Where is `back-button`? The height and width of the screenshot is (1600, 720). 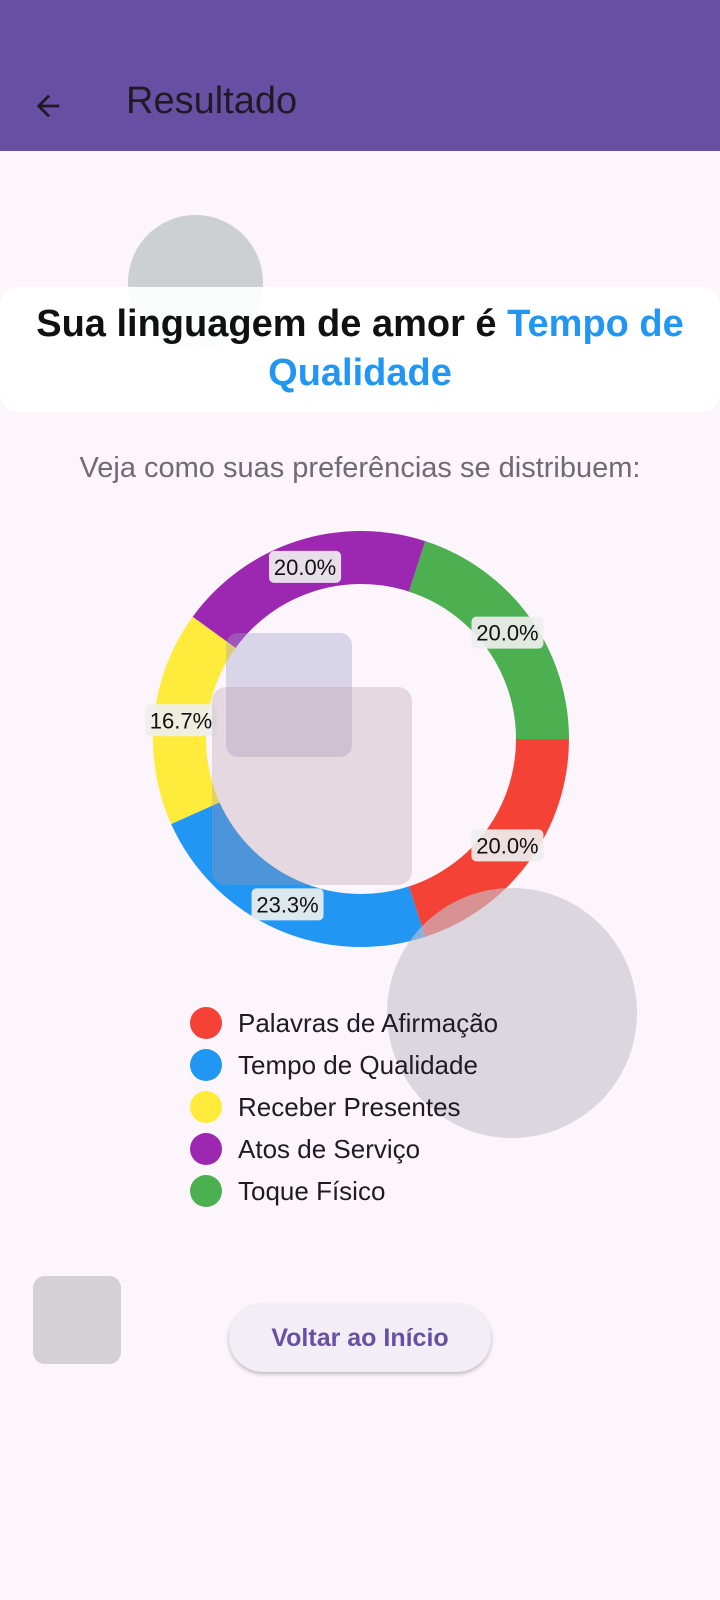 back-button is located at coordinates (48, 106).